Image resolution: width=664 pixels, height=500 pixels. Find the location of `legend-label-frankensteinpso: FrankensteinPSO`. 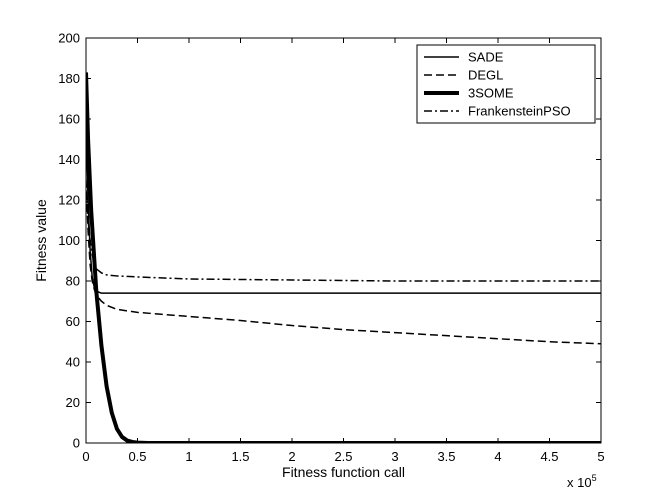

legend-label-frankensteinpso: FrankensteinPSO is located at coordinates (519, 111).